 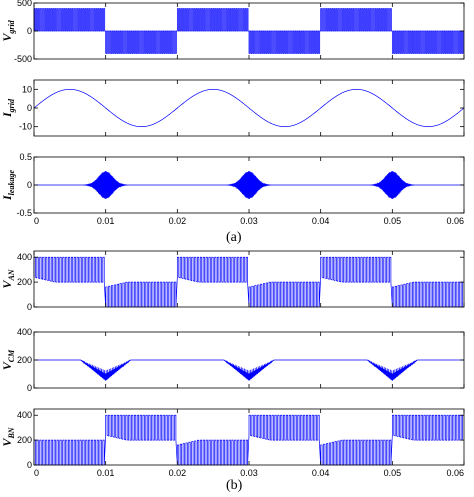 I want to click on y-axis-title: Ileakage, so click(x=8, y=185).